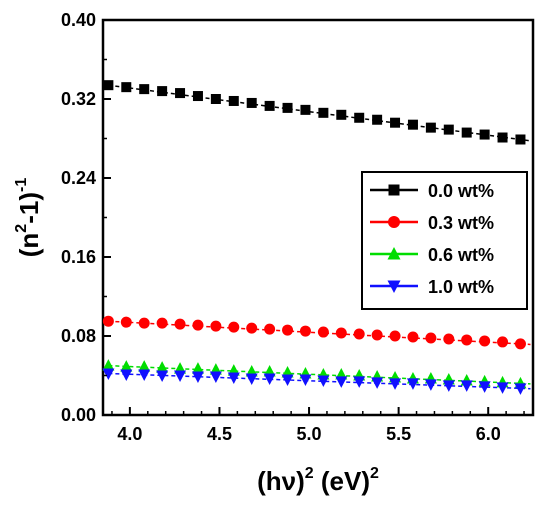 Image resolution: width=550 pixels, height=506 pixels. Describe the element at coordinates (317, 112) in the screenshot. I see `series-square` at that location.